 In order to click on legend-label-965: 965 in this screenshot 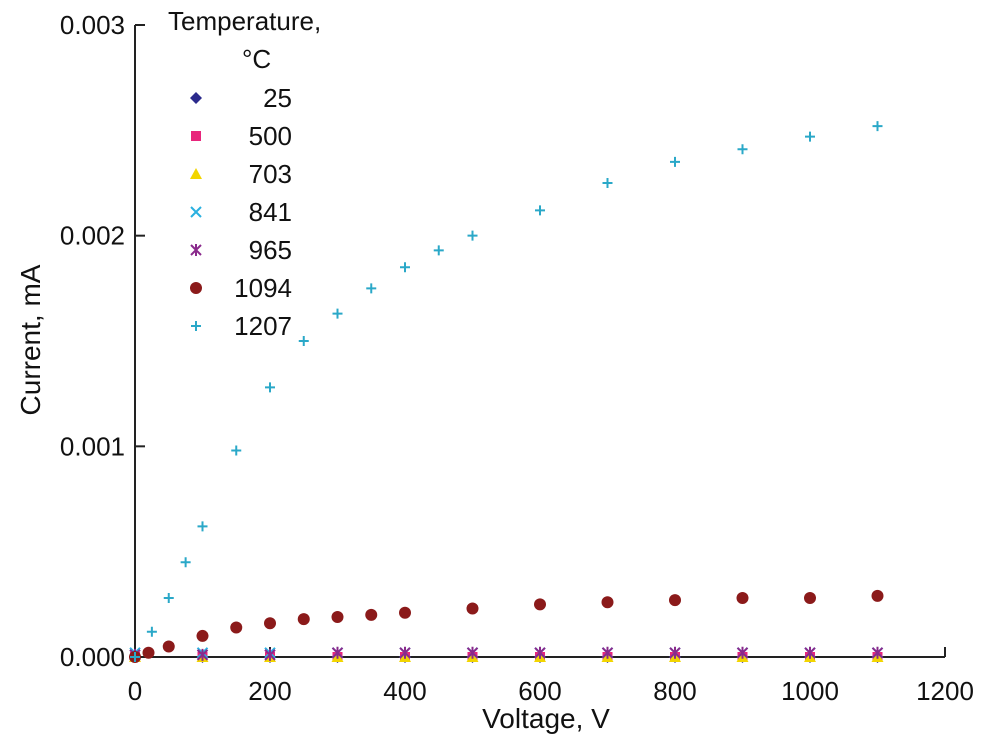, I will do `click(270, 250)`.